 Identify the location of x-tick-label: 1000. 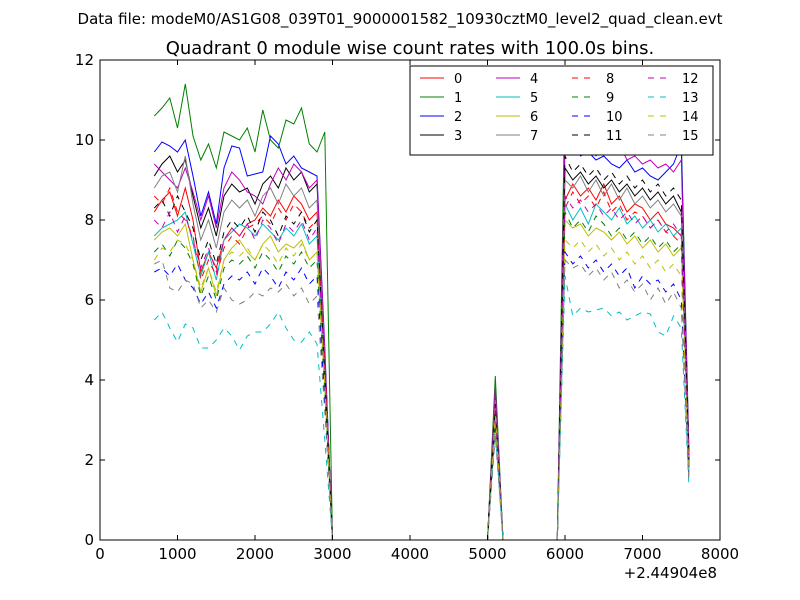
(177, 554).